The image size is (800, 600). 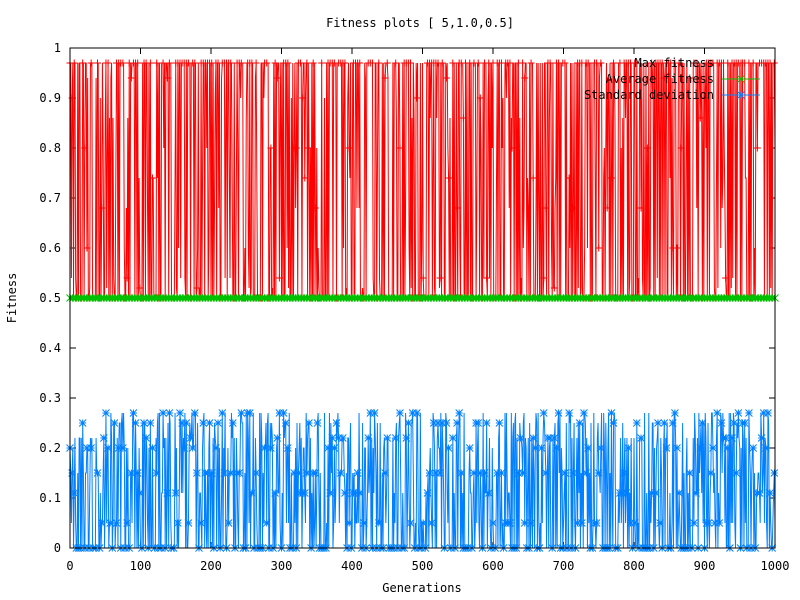 What do you see at coordinates (660, 79) in the screenshot?
I see `legend-label: Average fitness` at bounding box center [660, 79].